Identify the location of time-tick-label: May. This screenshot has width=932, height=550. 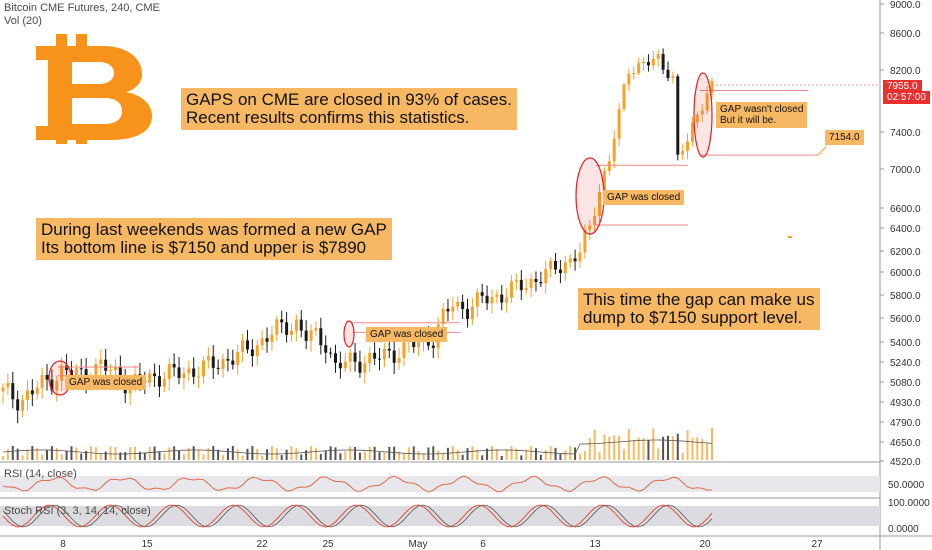
(418, 544).